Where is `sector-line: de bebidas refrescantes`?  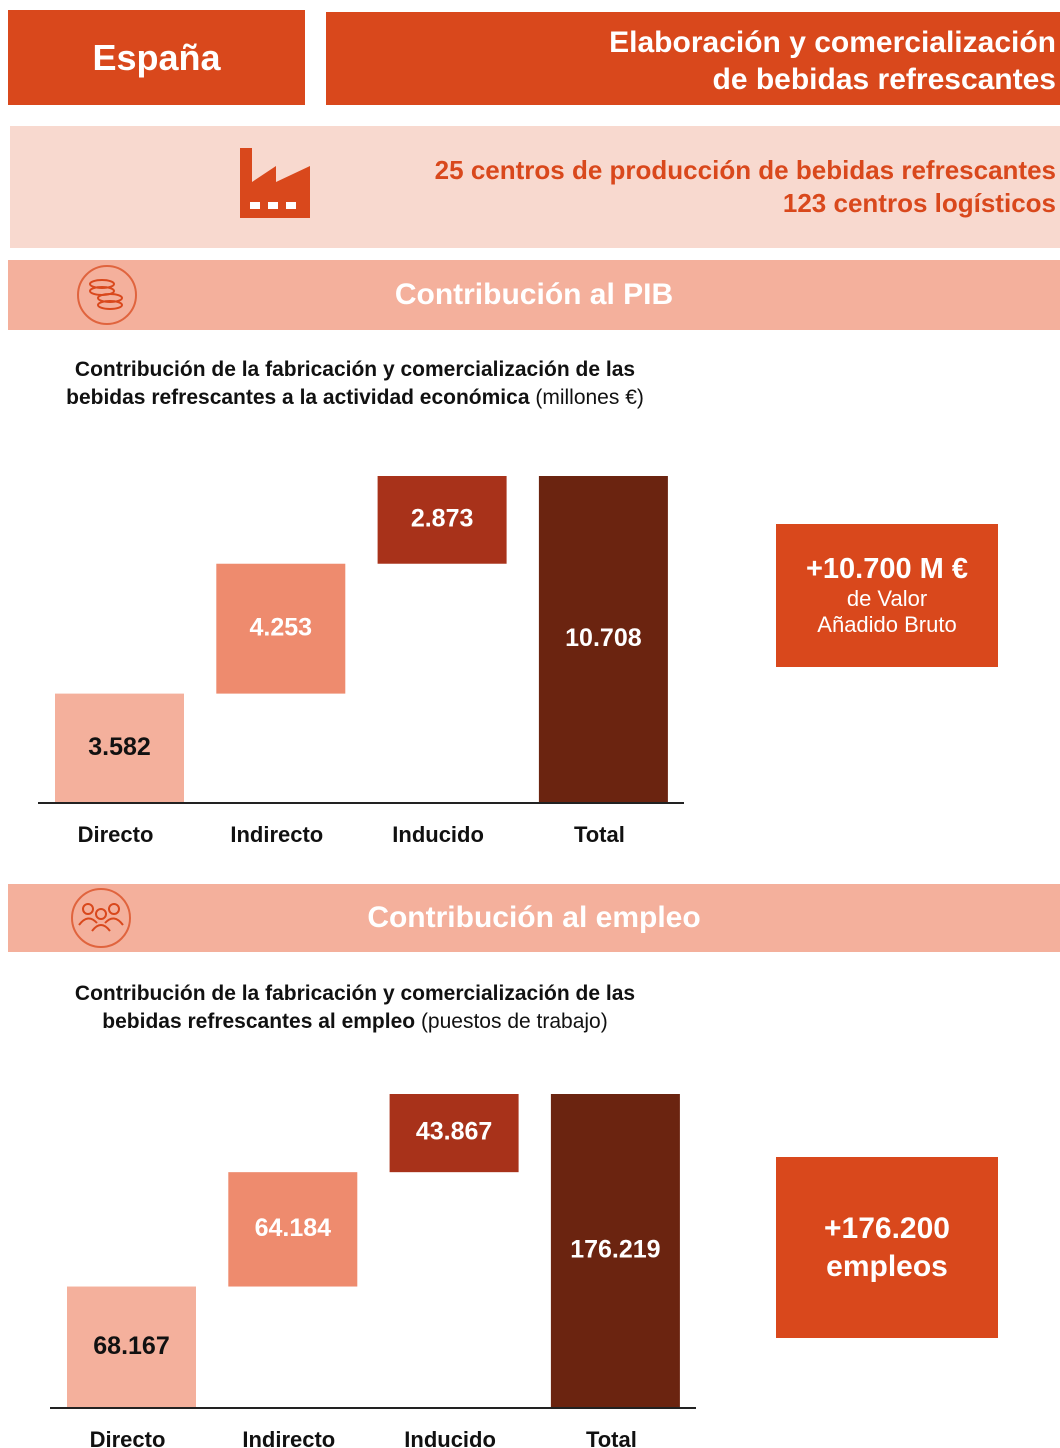 sector-line: de bebidas refrescantes is located at coordinates (884, 79).